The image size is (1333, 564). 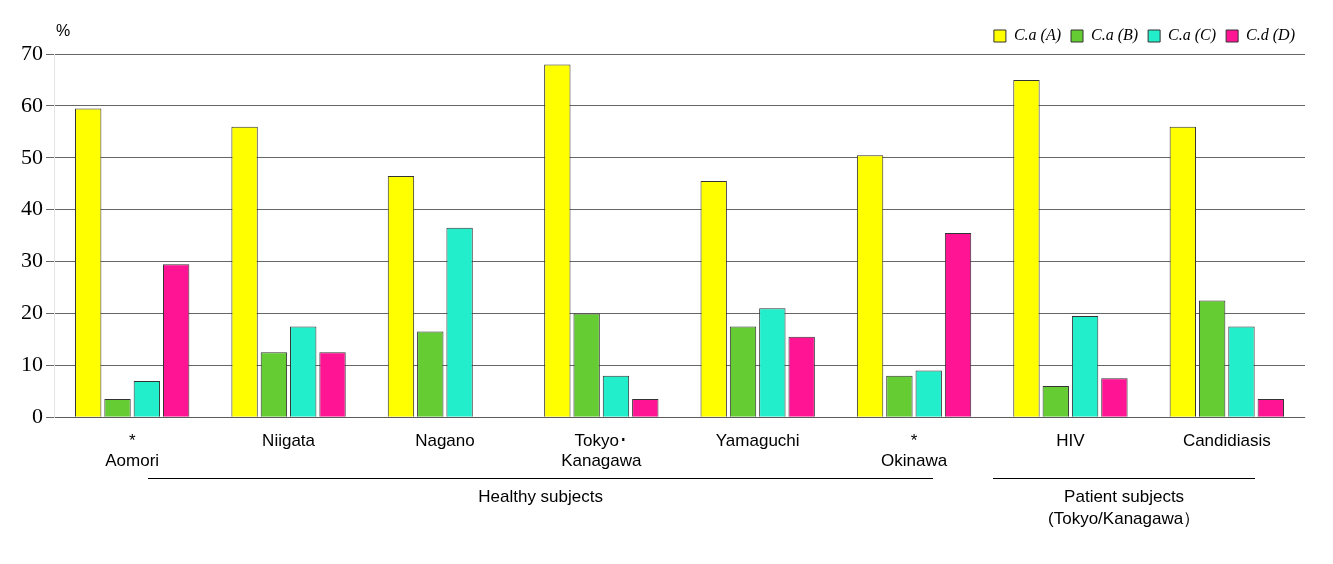 What do you see at coordinates (1115, 35) in the screenshot?
I see `legend-label: C.a (B)` at bounding box center [1115, 35].